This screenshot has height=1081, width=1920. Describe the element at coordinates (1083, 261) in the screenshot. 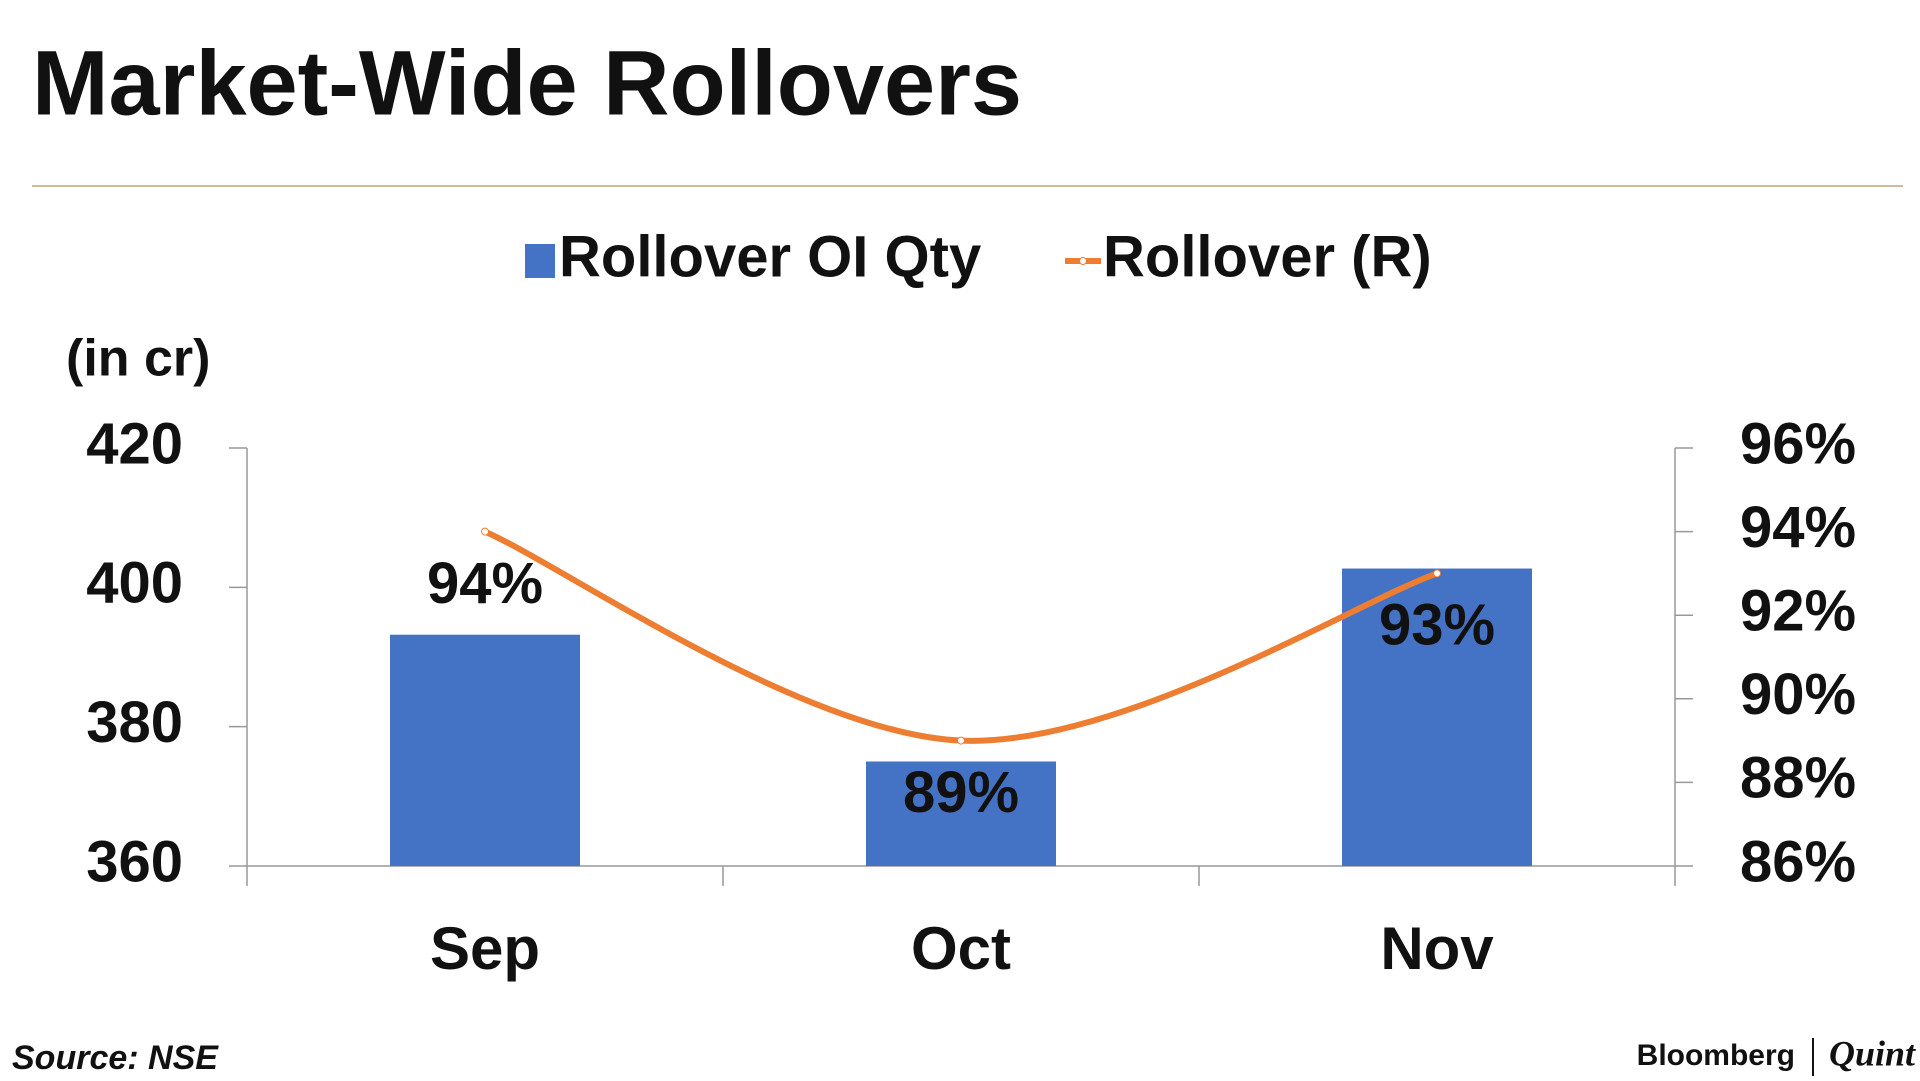

I see `legend-swatch-marker` at that location.